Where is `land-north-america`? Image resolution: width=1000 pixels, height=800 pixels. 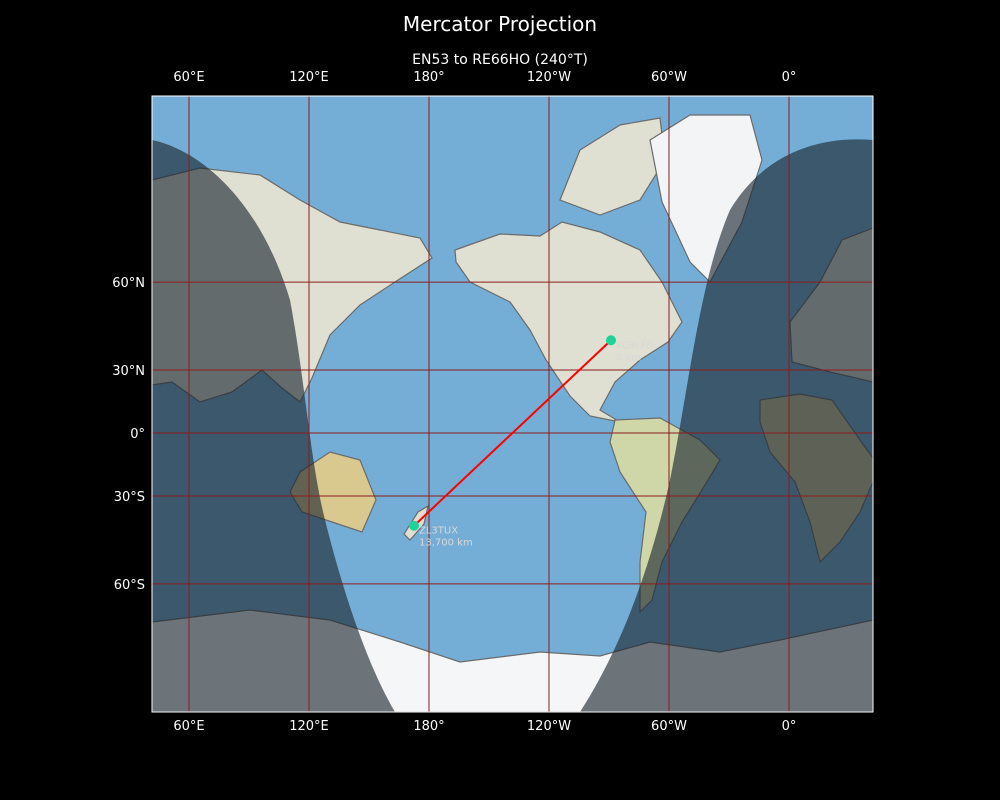
land-north-america is located at coordinates (568, 322).